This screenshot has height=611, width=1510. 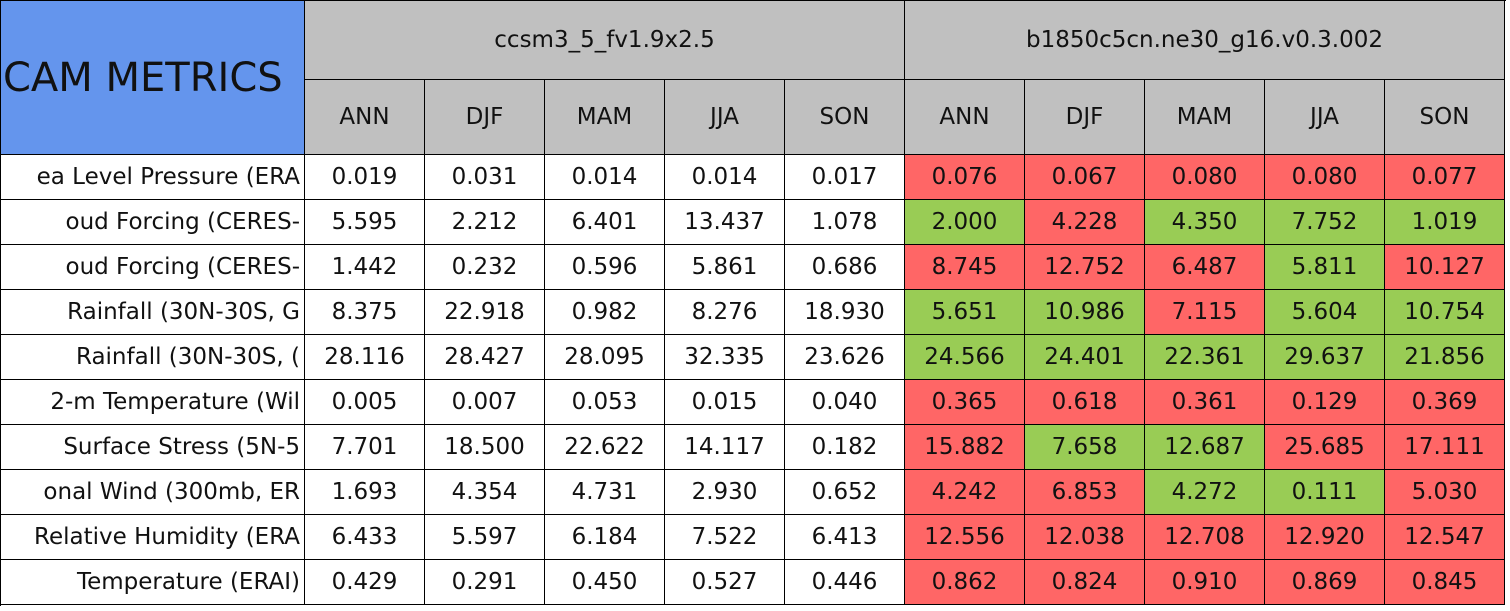 What do you see at coordinates (485, 222) in the screenshot?
I see `value-cell: 2.212` at bounding box center [485, 222].